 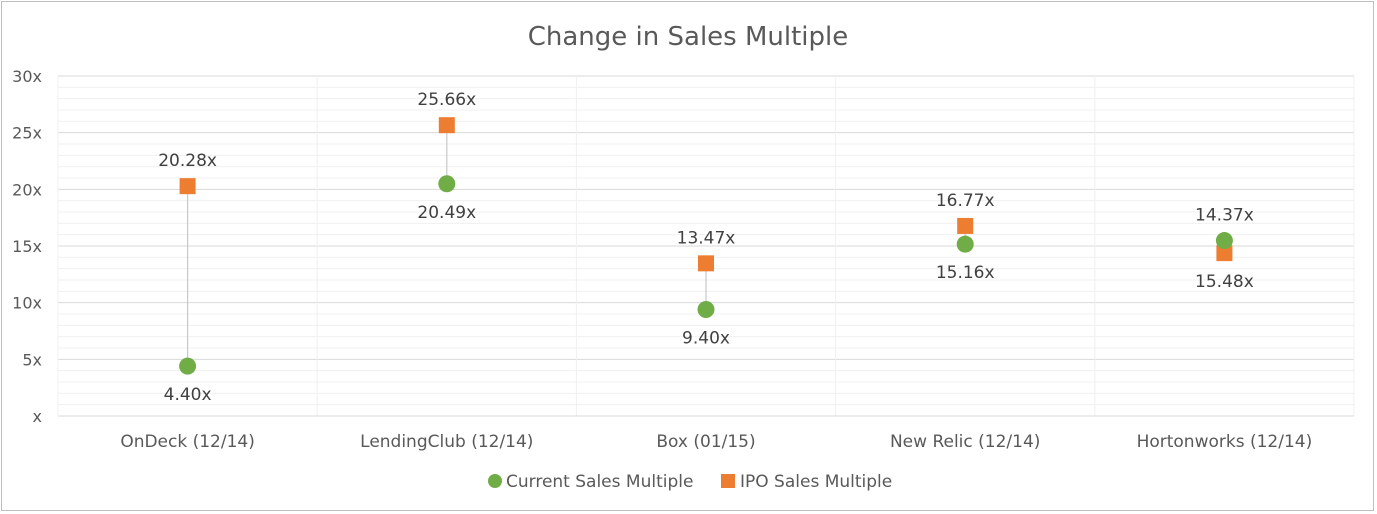 I want to click on current-data-label: 15.16x, so click(x=965, y=273).